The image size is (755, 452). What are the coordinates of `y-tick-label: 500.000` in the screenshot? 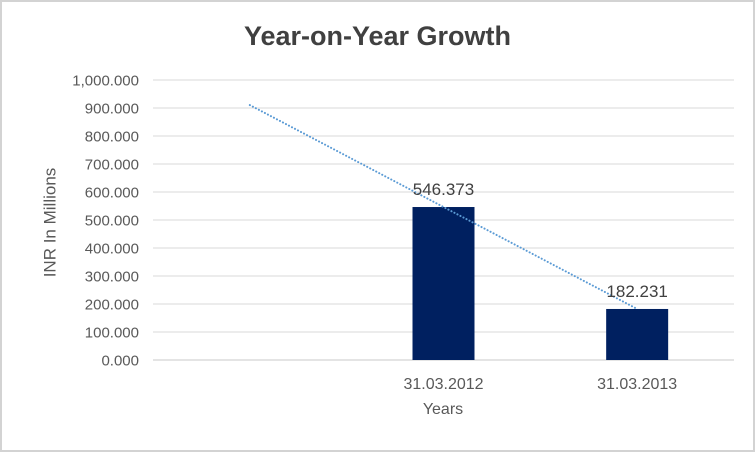 It's located at (112, 221).